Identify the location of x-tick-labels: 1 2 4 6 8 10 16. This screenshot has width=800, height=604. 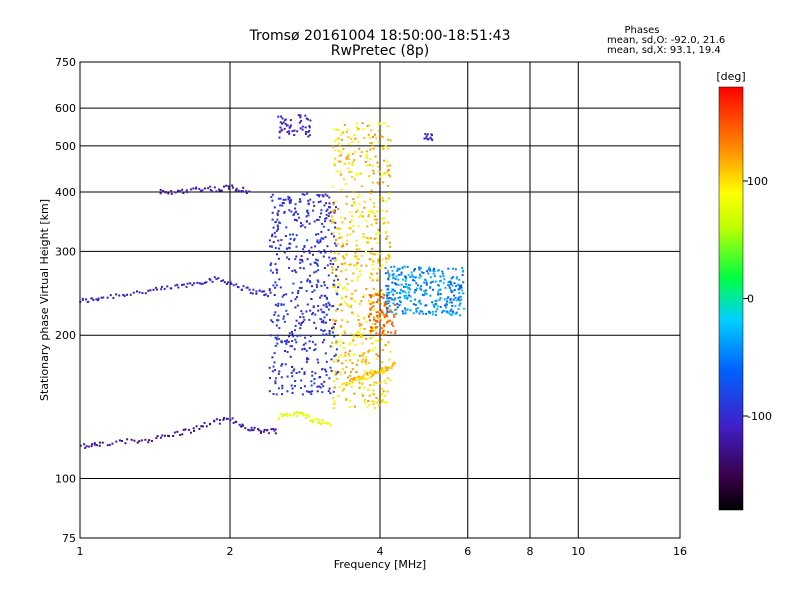
(382, 551).